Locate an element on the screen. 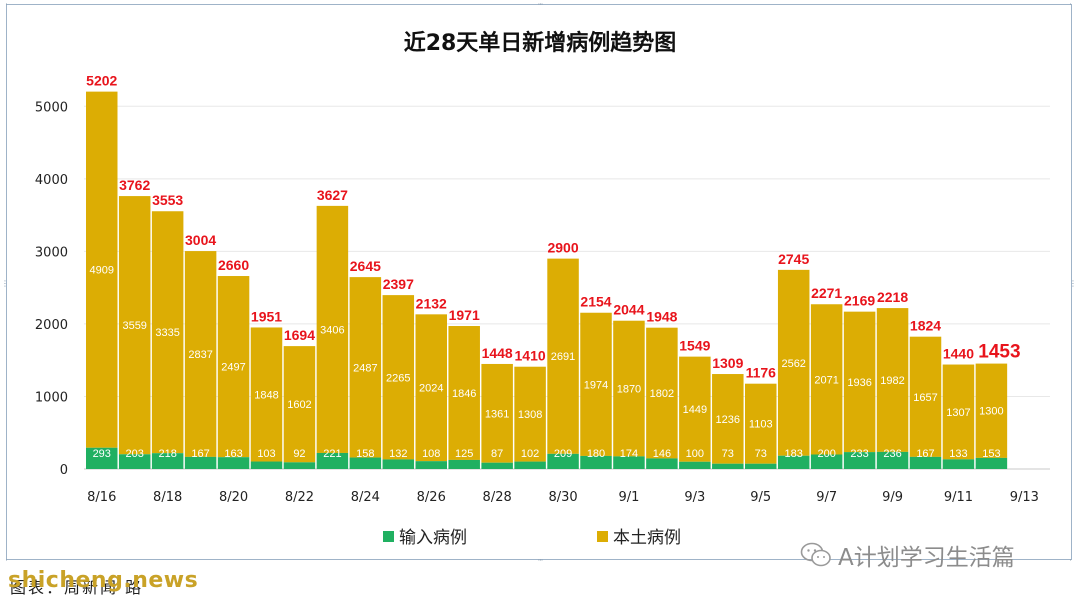 Image resolution: width=1080 pixels, height=603 pixels. data-label-total: 2044 is located at coordinates (628, 310).